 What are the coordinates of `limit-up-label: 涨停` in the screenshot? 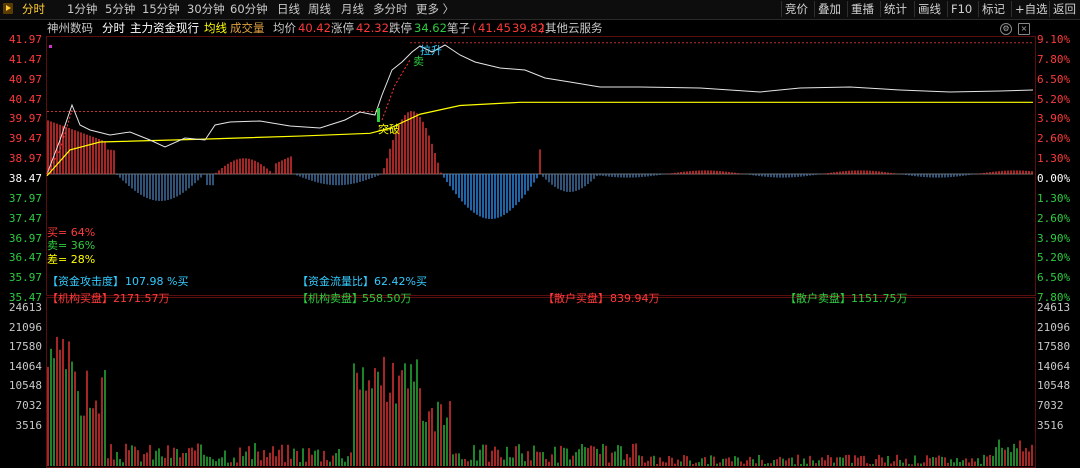 It's located at (342, 28).